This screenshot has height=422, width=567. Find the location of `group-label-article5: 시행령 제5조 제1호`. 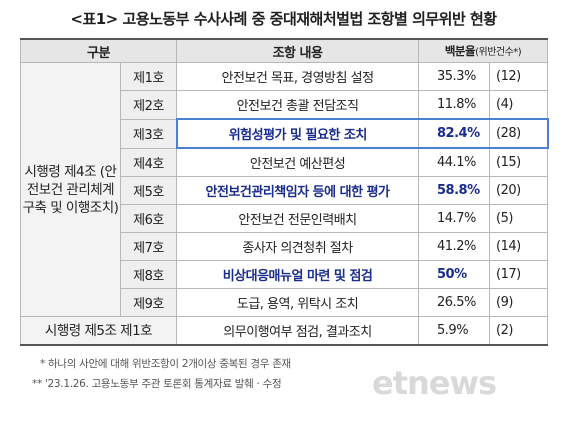

group-label-article5: 시행령 제5조 제1호 is located at coordinates (98, 331).